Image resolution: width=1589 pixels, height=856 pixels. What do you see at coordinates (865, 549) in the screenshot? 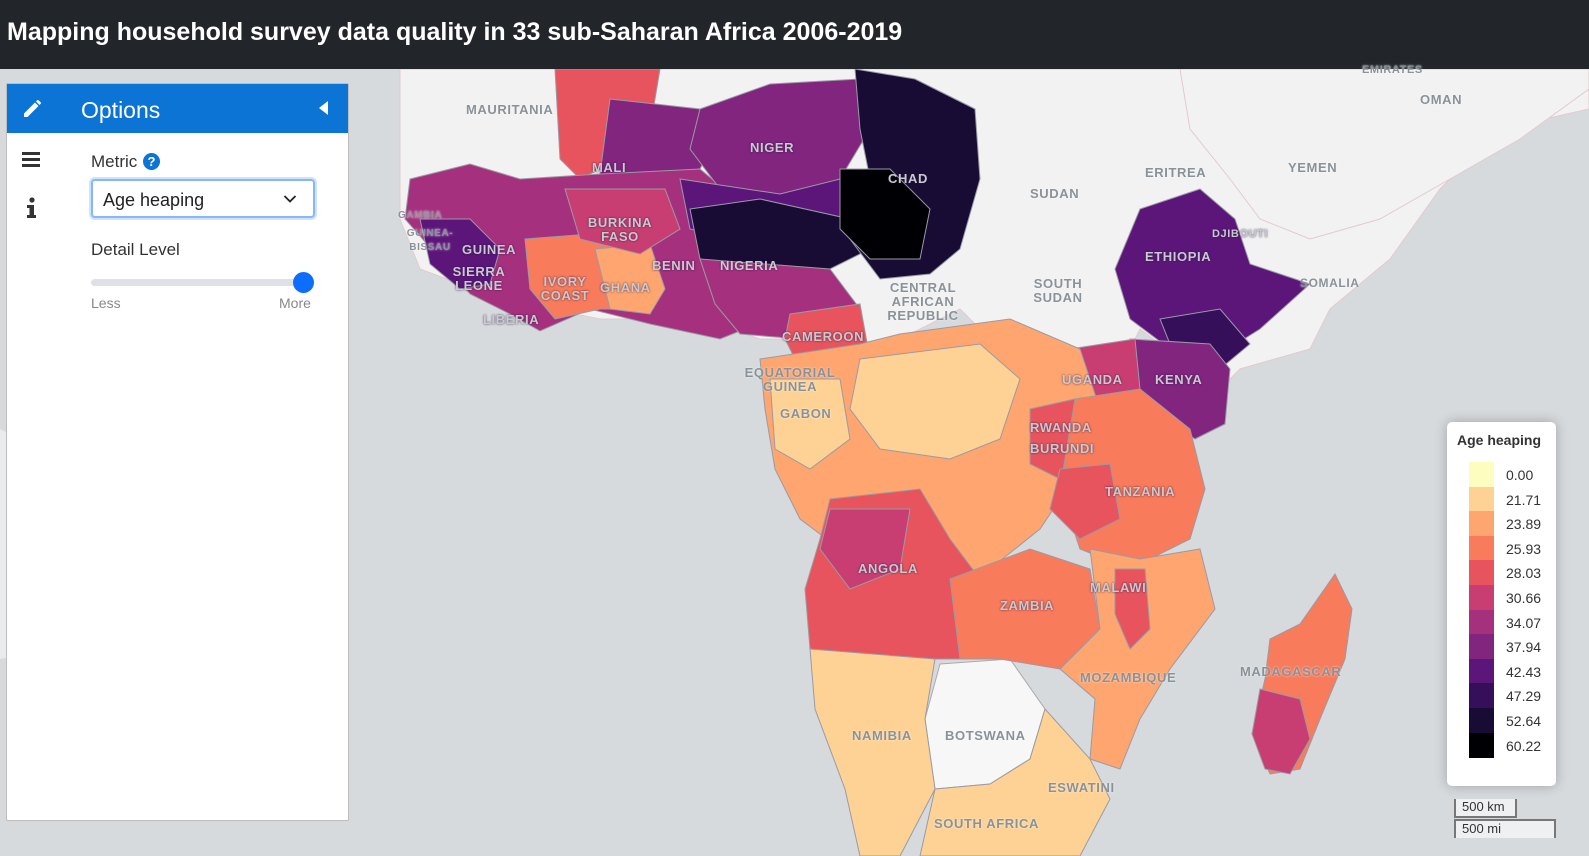
I see `region-angola-north` at bounding box center [865, 549].